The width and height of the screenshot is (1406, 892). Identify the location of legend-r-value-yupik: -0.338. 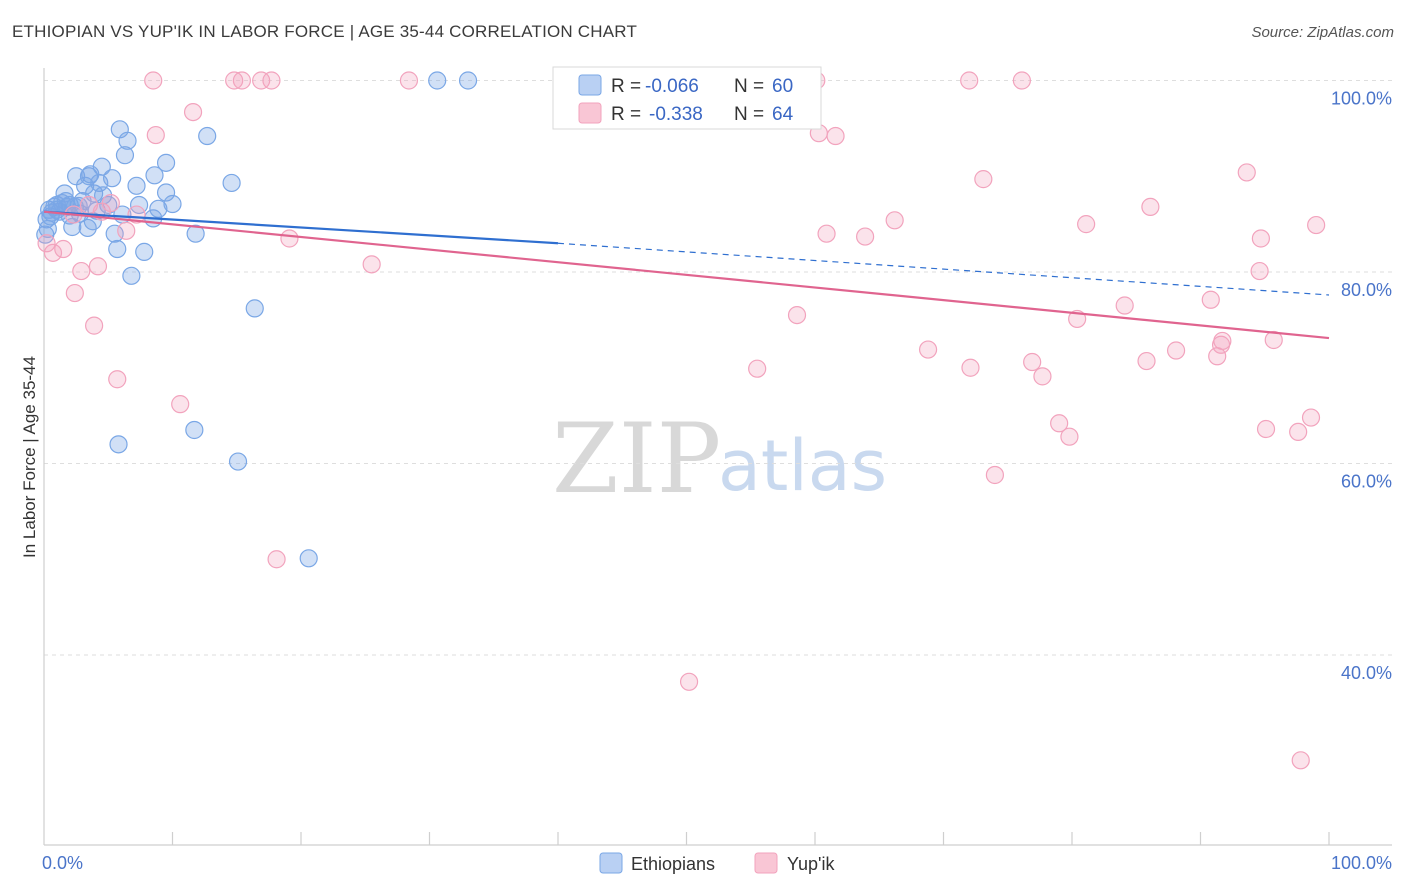
(676, 114).